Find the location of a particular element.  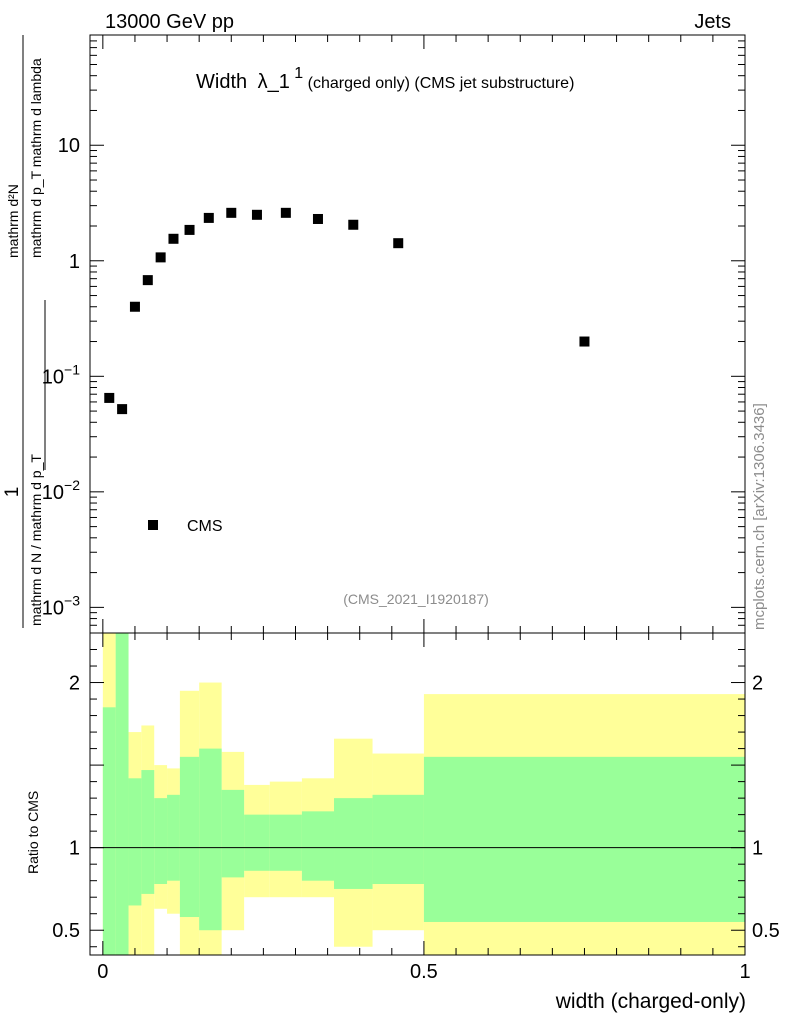

ratio-y-label: Ratio to CMS is located at coordinates (33, 832).